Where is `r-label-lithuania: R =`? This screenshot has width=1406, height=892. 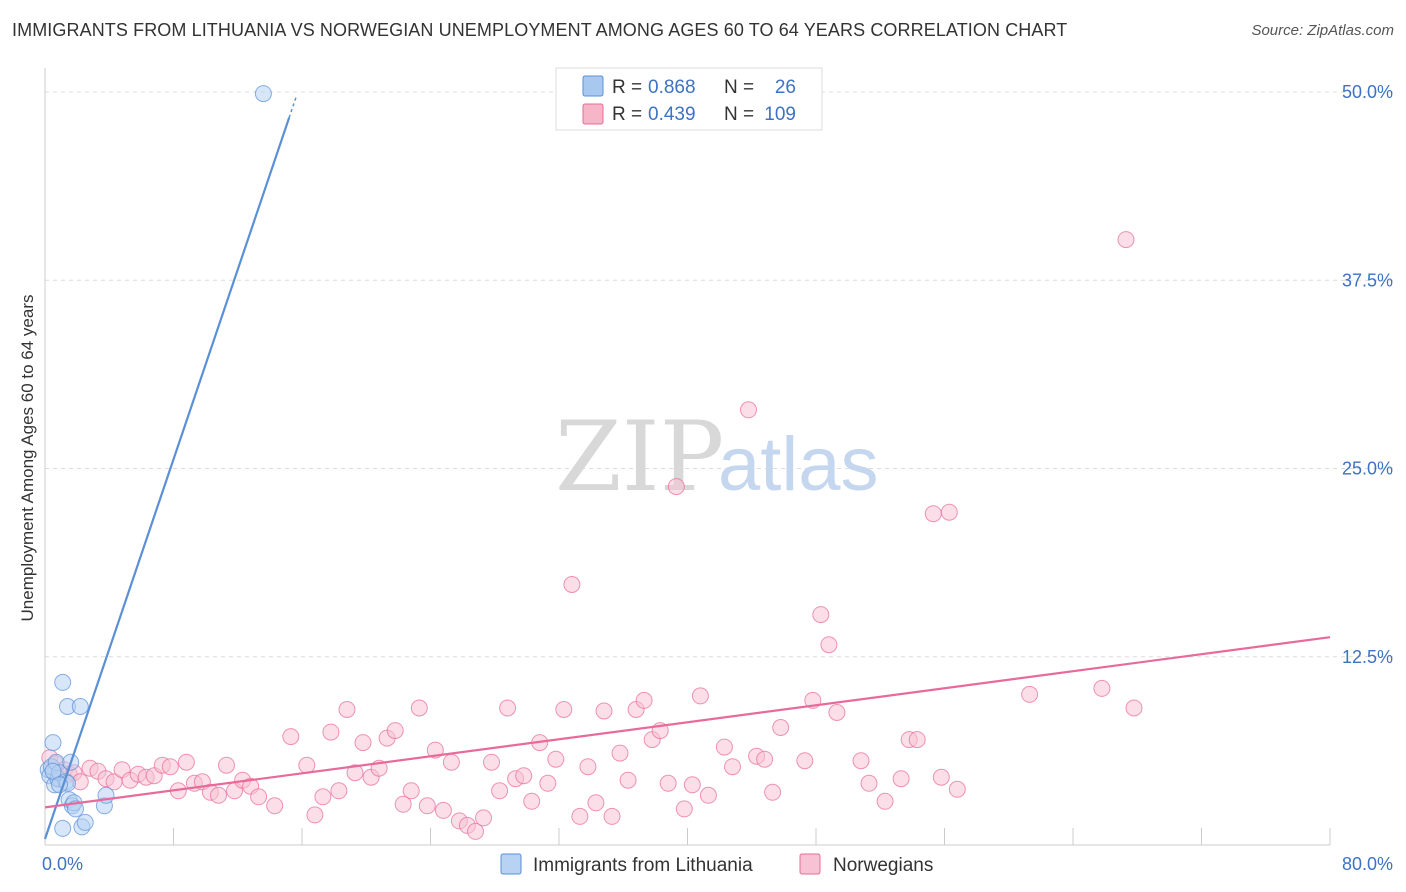
r-label-lithuania: R = is located at coordinates (627, 87).